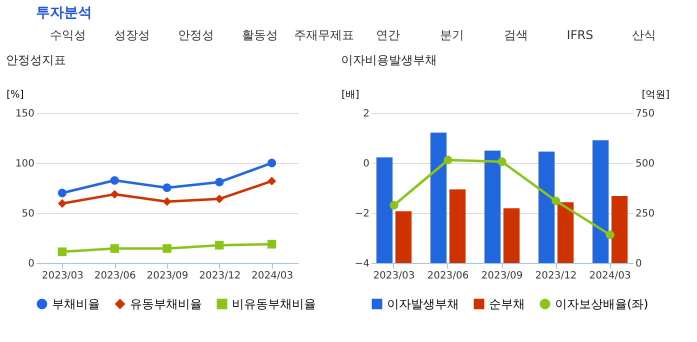 The width and height of the screenshot is (697, 342). What do you see at coordinates (507, 304) in the screenshot?
I see `legend-label: 순부채` at bounding box center [507, 304].